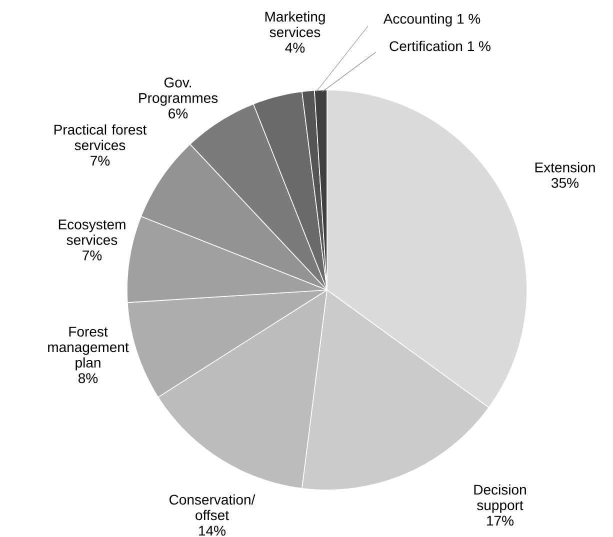 This screenshot has width=613, height=537. I want to click on data-label: 17%, so click(500, 521).